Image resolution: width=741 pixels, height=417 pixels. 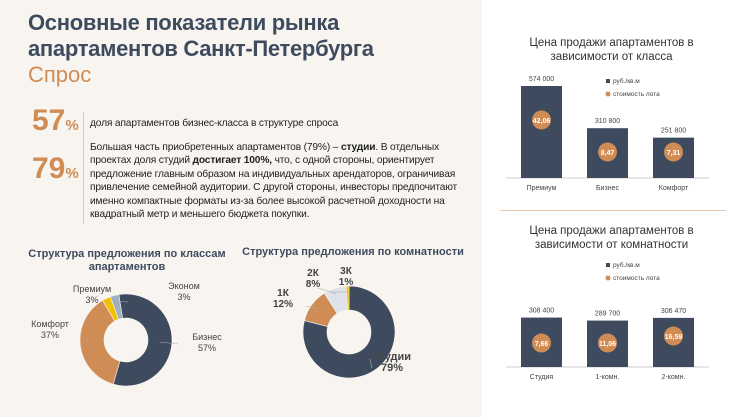 I want to click on donut-slice-Эконом, so click(x=116, y=307).